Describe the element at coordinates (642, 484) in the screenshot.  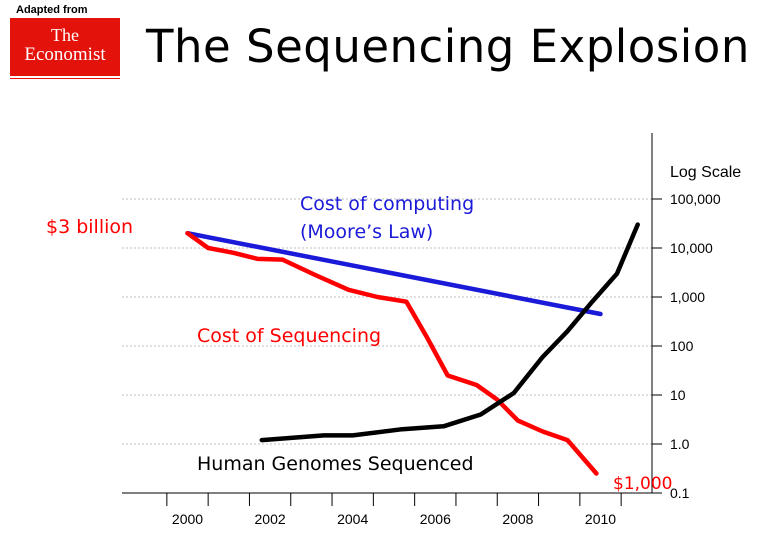
I see `annotation-1000: $1,000` at that location.